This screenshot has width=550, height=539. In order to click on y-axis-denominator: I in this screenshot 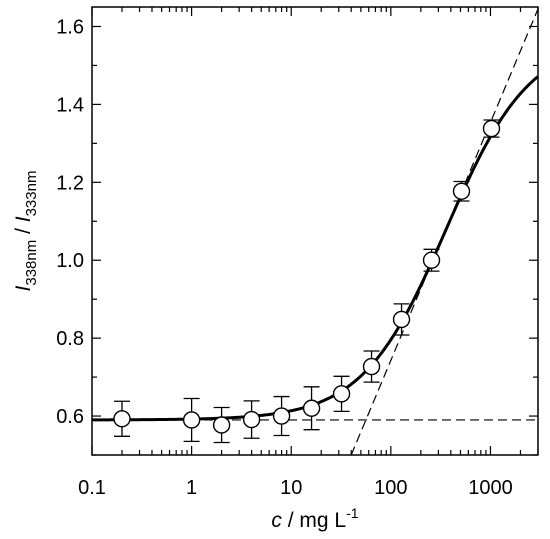, I will do `click(23, 219)`.